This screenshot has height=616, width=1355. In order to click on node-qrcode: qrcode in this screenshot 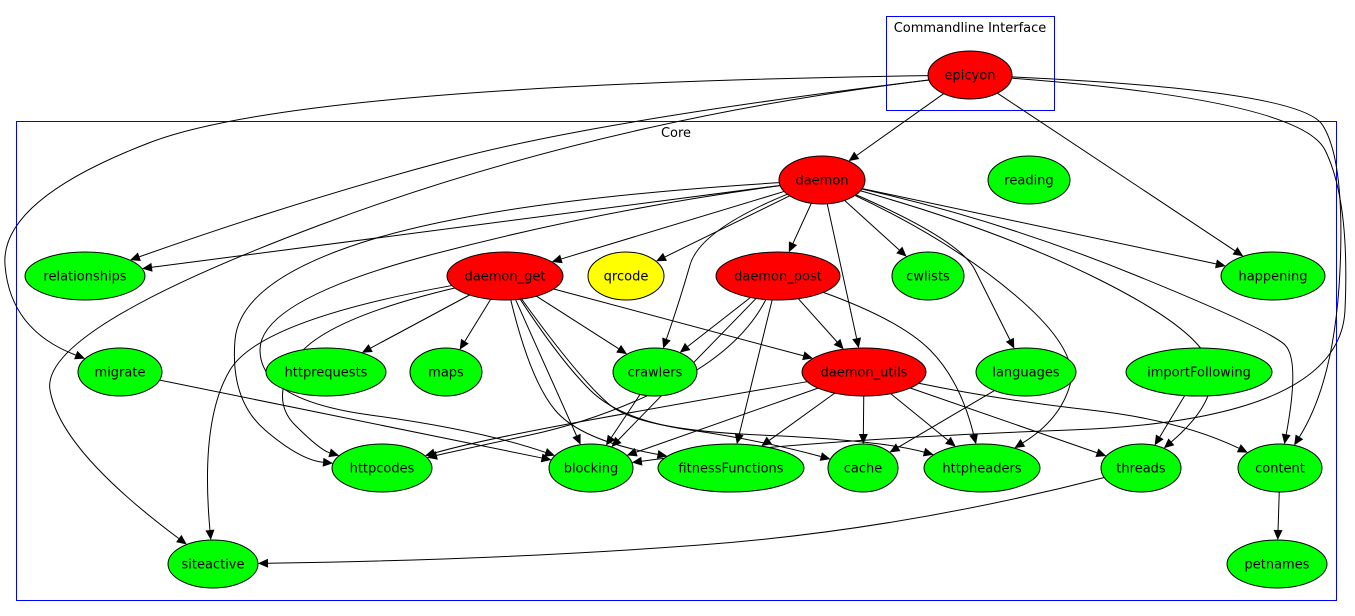, I will do `click(626, 276)`.